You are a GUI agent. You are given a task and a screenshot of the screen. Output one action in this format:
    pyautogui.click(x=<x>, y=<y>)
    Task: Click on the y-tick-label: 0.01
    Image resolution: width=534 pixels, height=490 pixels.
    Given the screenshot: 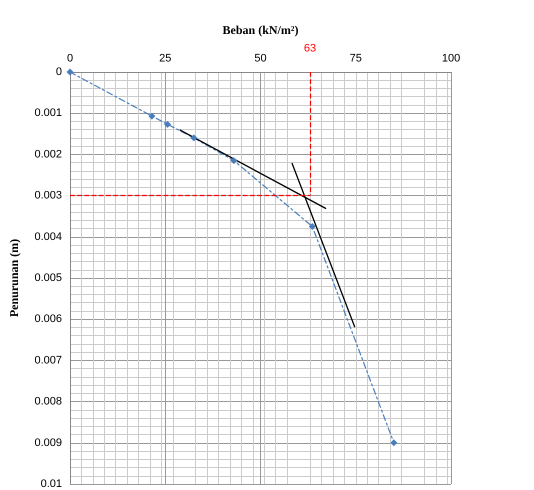 What is the action you would take?
    pyautogui.click(x=51, y=484)
    